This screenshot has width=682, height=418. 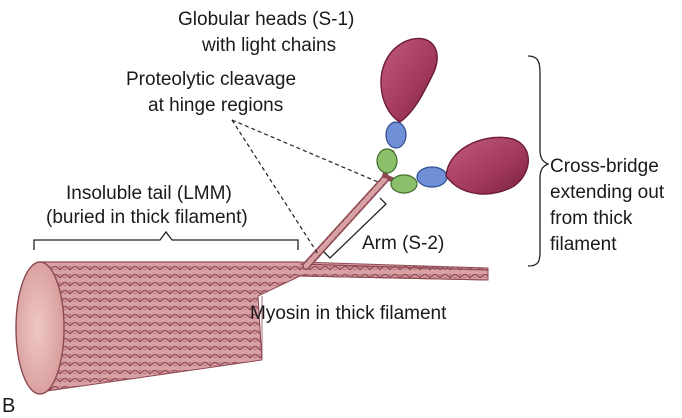 What do you see at coordinates (149, 193) in the screenshot?
I see `label-insoluble-tail-1: Insoluble tail (LMM)` at bounding box center [149, 193].